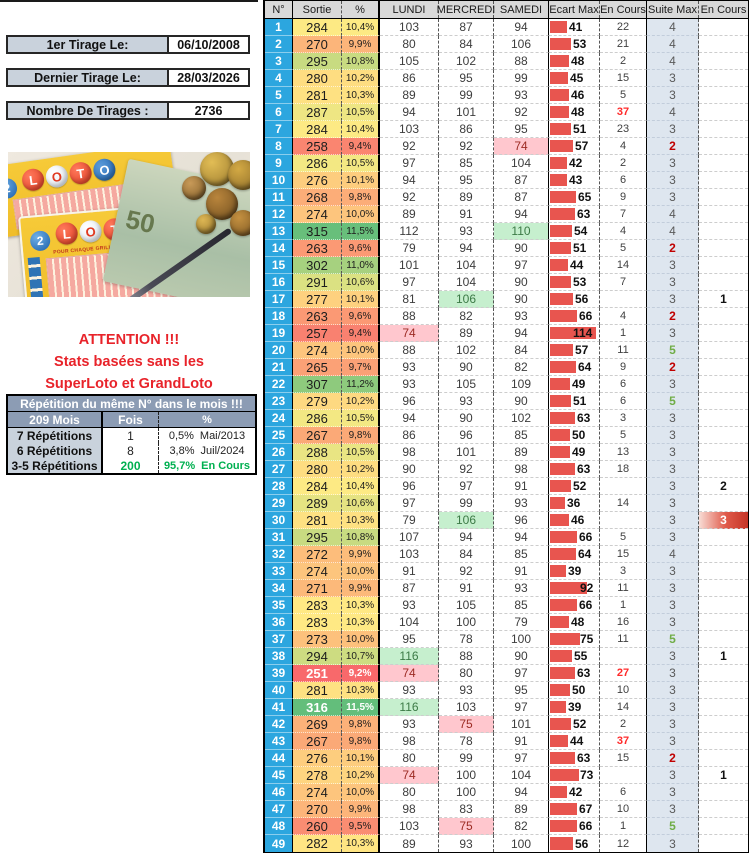  I want to click on cell-mercredi: 84, so click(466, 44).